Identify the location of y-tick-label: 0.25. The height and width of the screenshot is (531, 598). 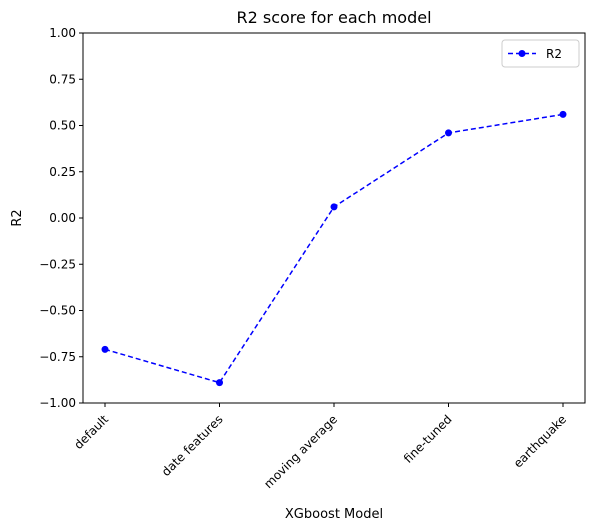
(62, 172).